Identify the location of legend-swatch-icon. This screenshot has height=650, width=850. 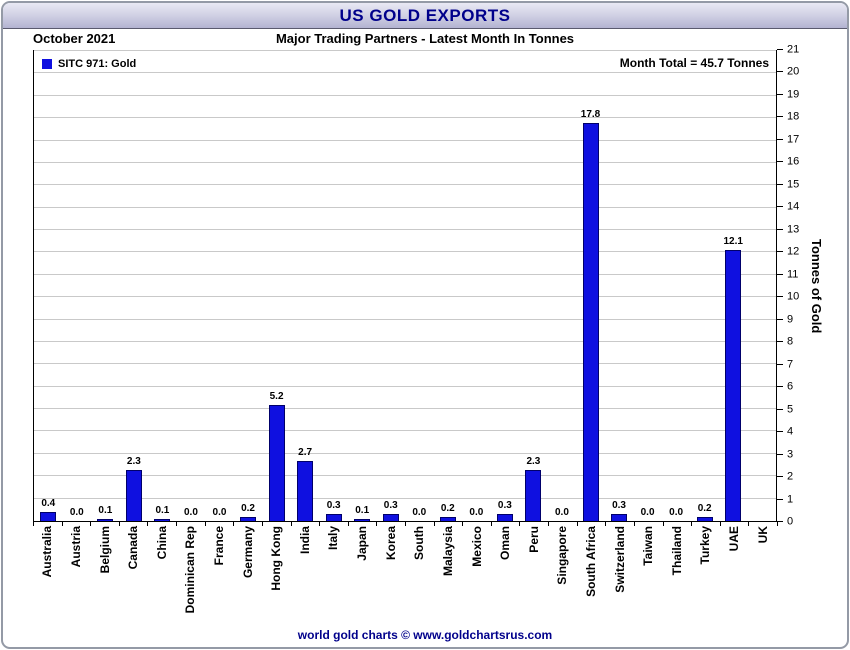
(47, 64).